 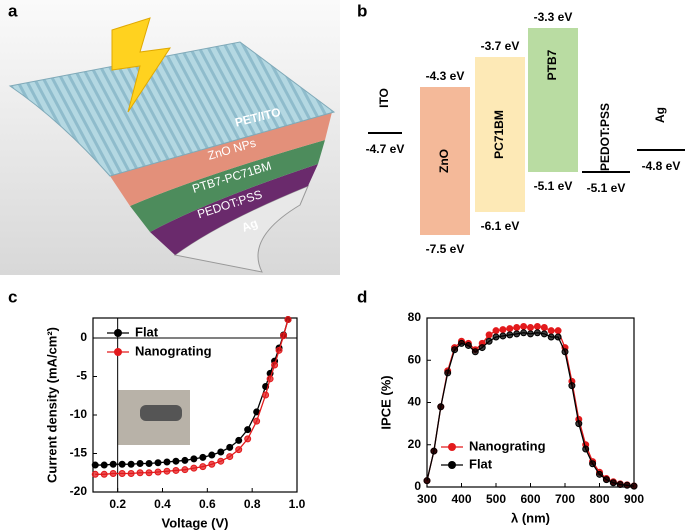 What do you see at coordinates (384, 98) in the screenshot?
I see `material-name: ITO` at bounding box center [384, 98].